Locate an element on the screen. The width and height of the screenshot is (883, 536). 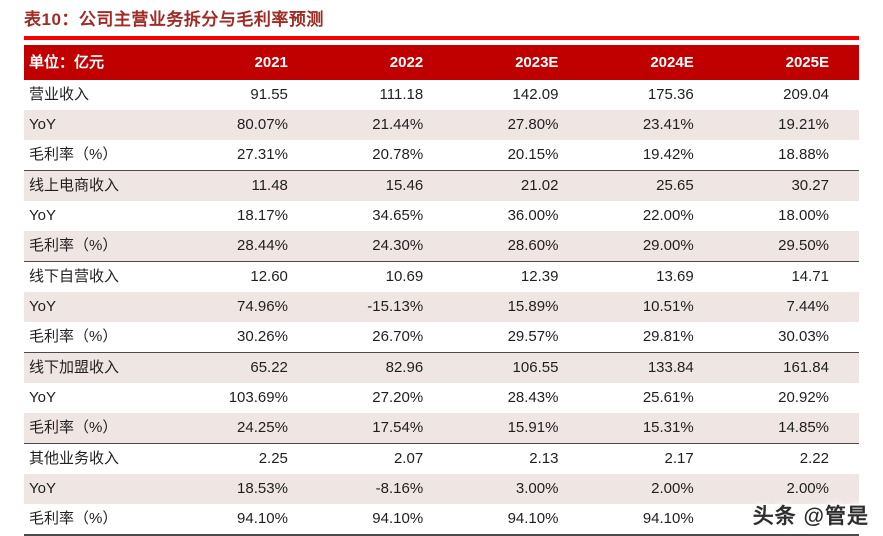
row-value: 23.41% is located at coordinates (668, 124).